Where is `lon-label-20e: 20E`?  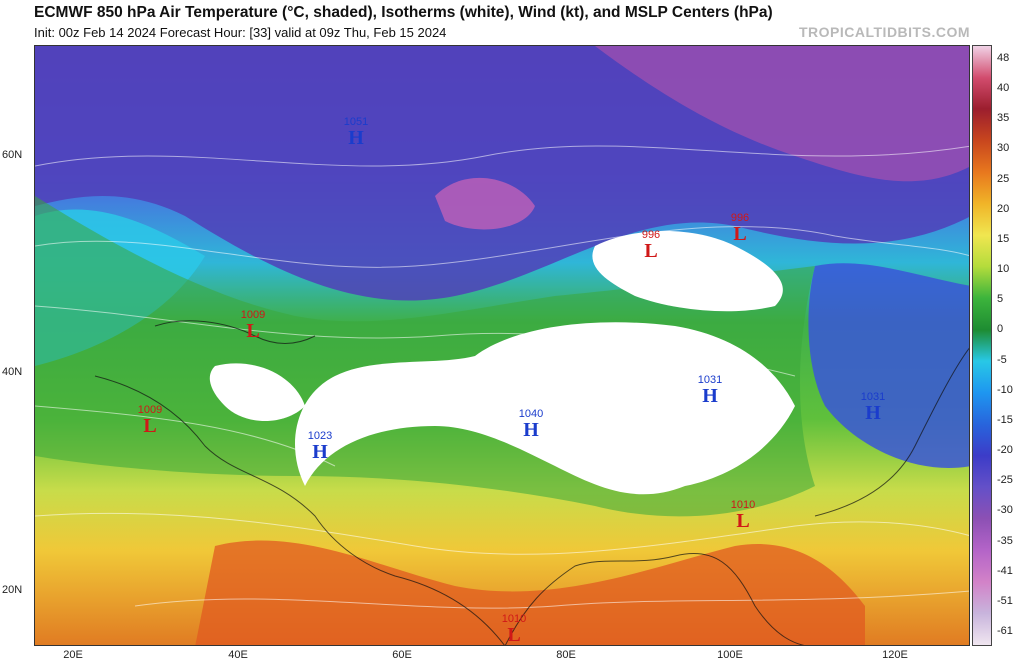
lon-label-20e: 20E is located at coordinates (73, 655).